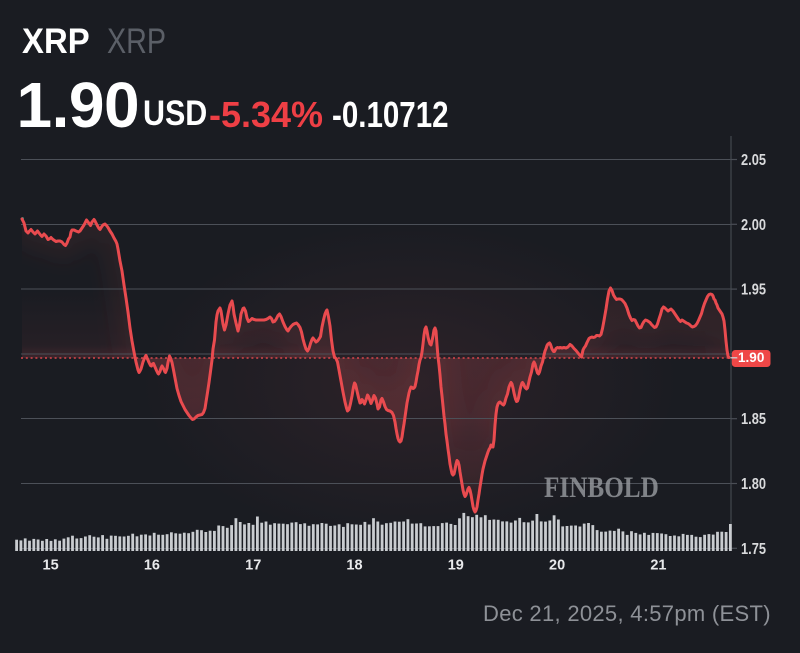 The height and width of the screenshot is (653, 800). What do you see at coordinates (354, 566) in the screenshot?
I see `svg-text: 18` at bounding box center [354, 566].